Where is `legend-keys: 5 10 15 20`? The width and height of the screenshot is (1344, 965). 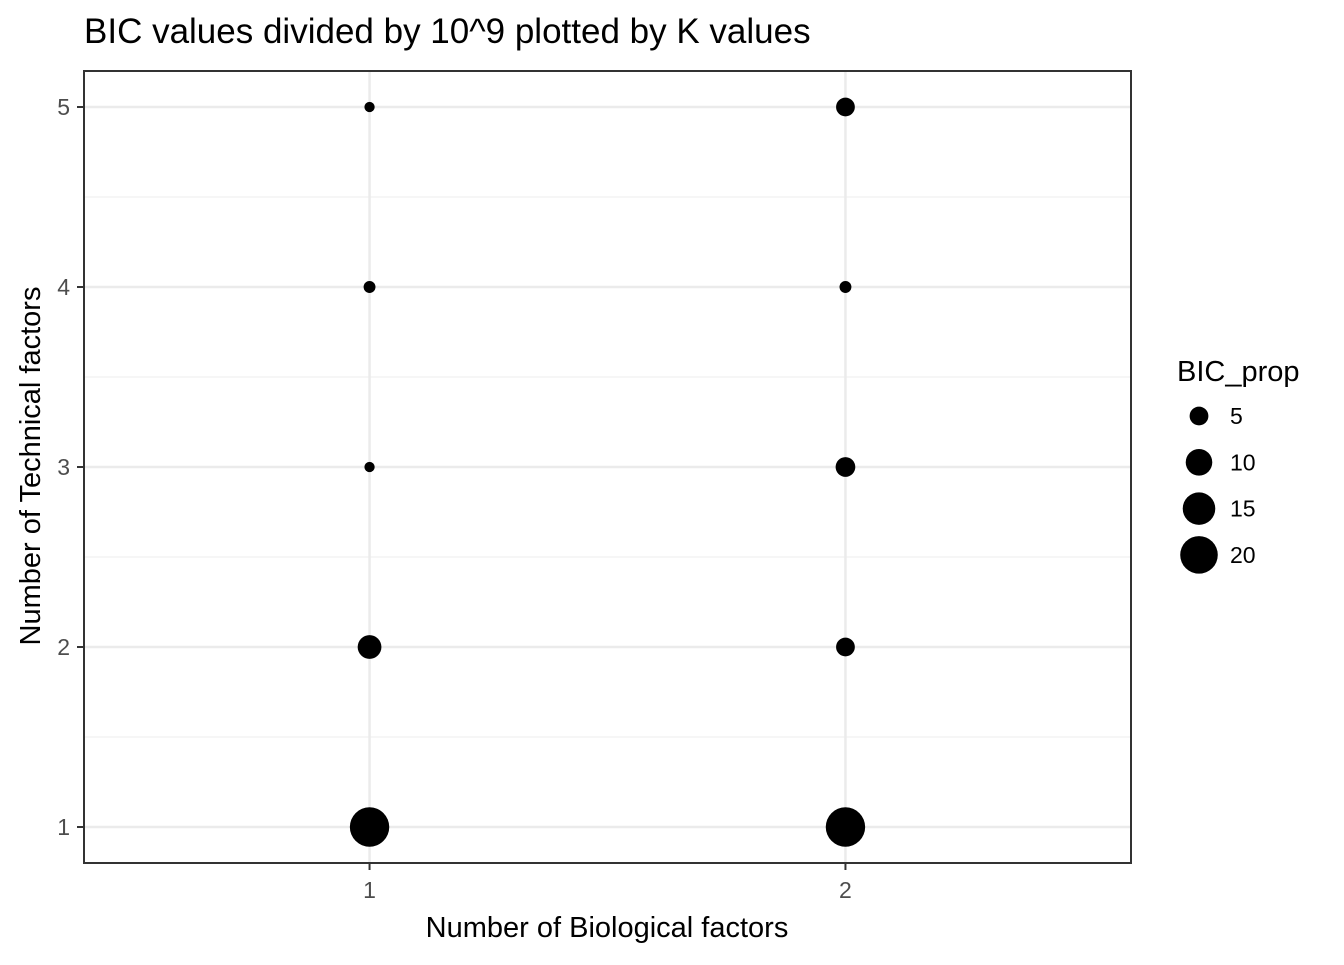 legend-keys: 5 10 15 20 is located at coordinates (1218, 488).